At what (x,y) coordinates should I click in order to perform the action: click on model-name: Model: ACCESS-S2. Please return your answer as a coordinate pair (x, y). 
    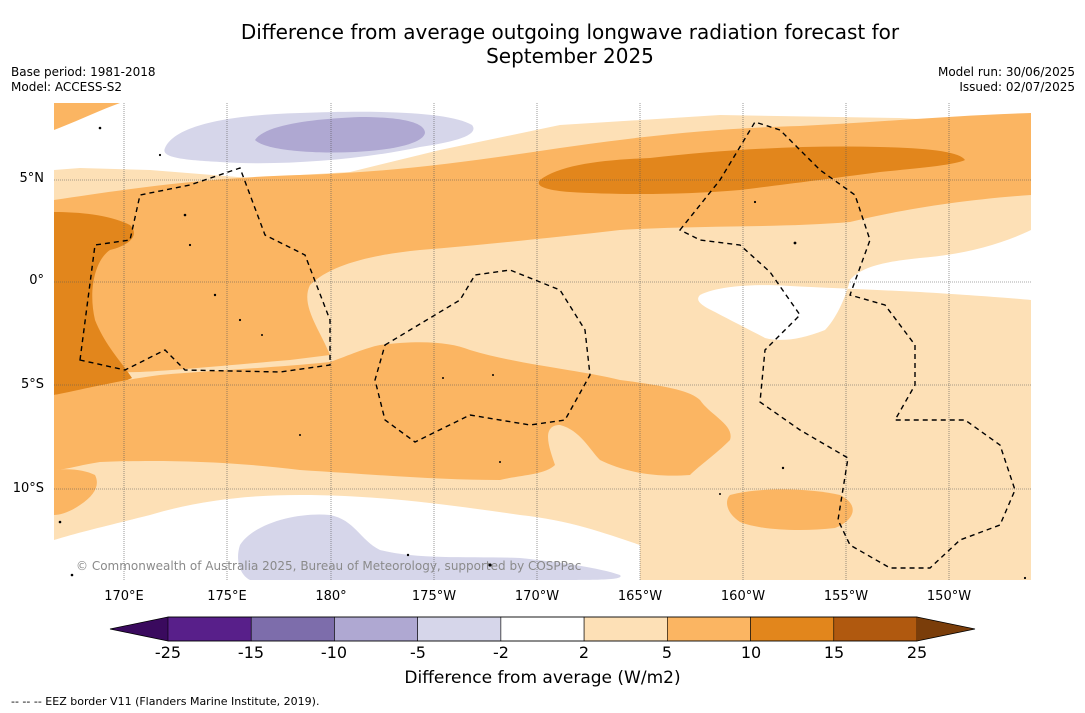
    Looking at the image, I should click on (67, 87).